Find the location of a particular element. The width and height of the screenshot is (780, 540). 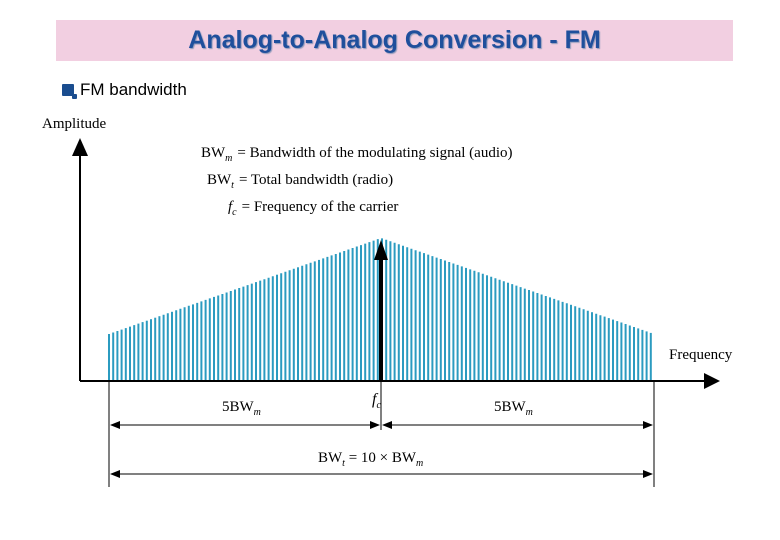

bullet-text: FM bandwidth is located at coordinates (133, 89).